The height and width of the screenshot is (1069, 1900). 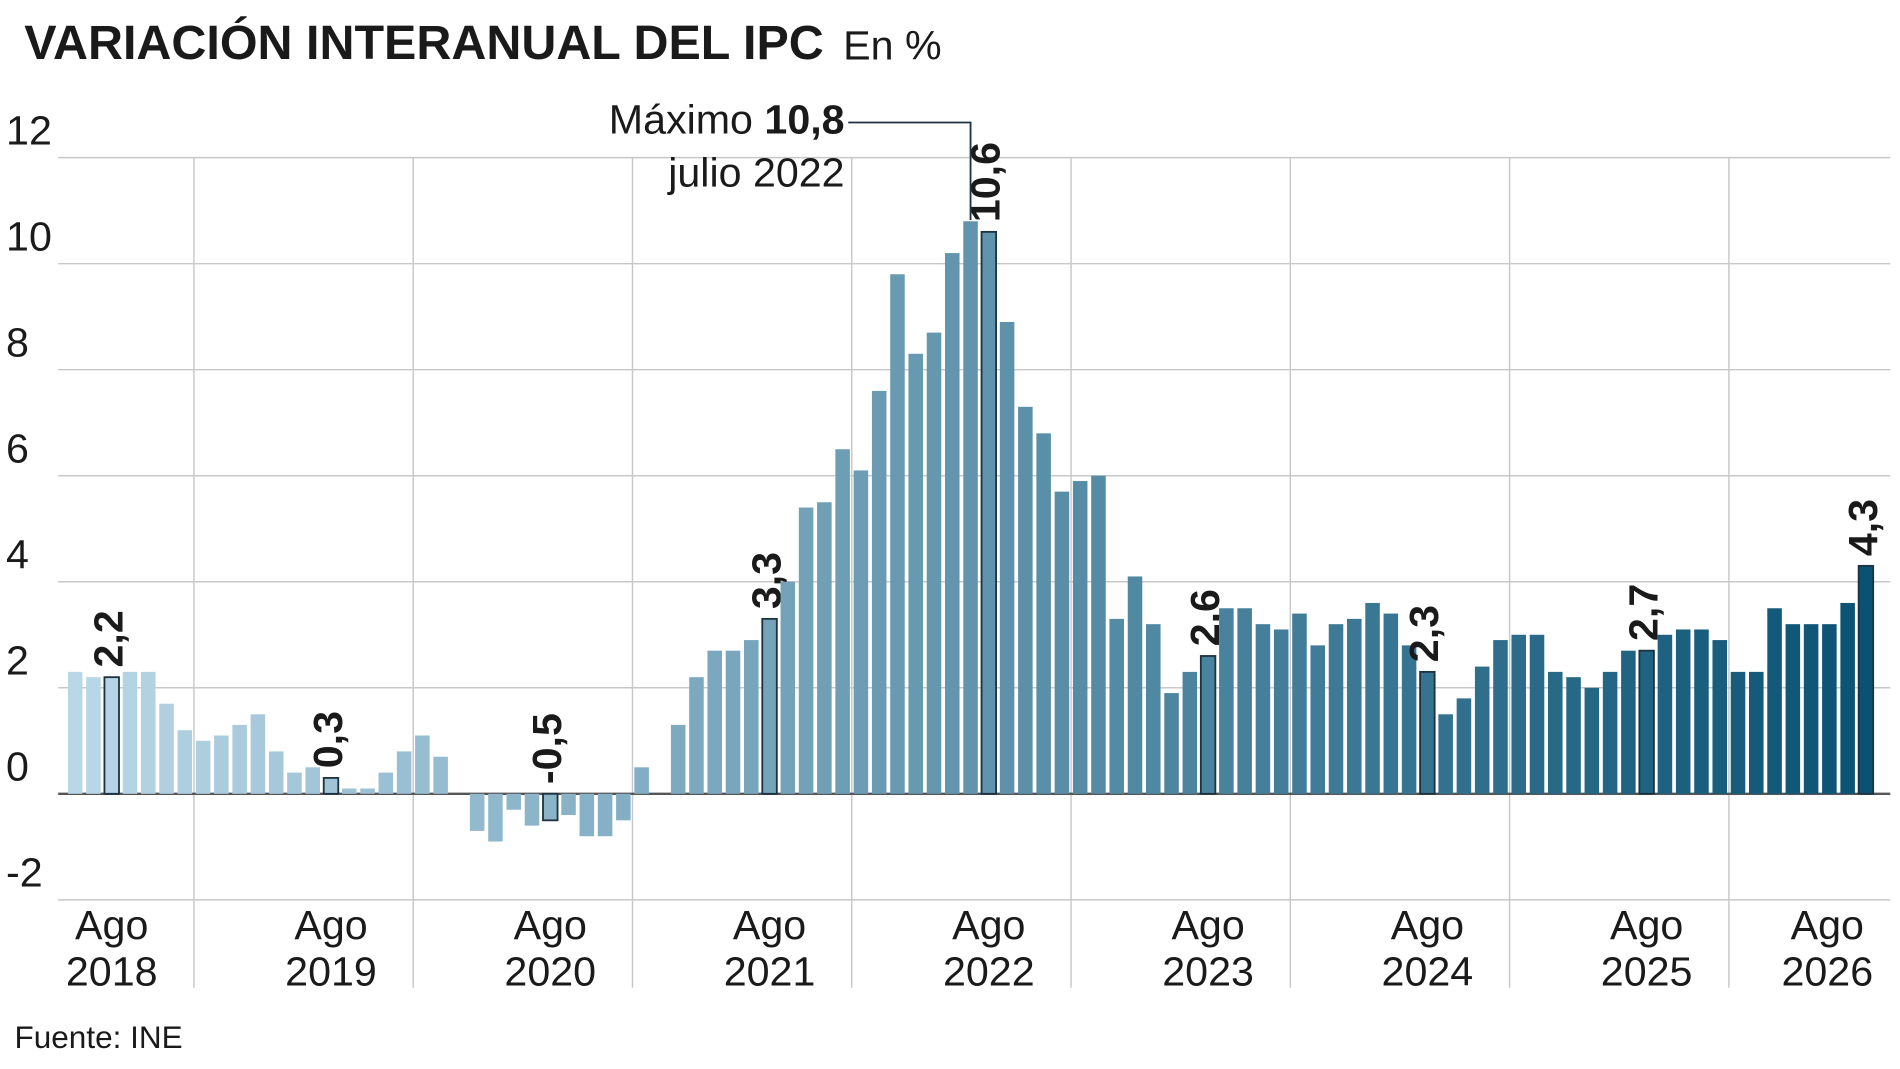 I want to click on x-tick: Ago 2020, so click(x=550, y=948).